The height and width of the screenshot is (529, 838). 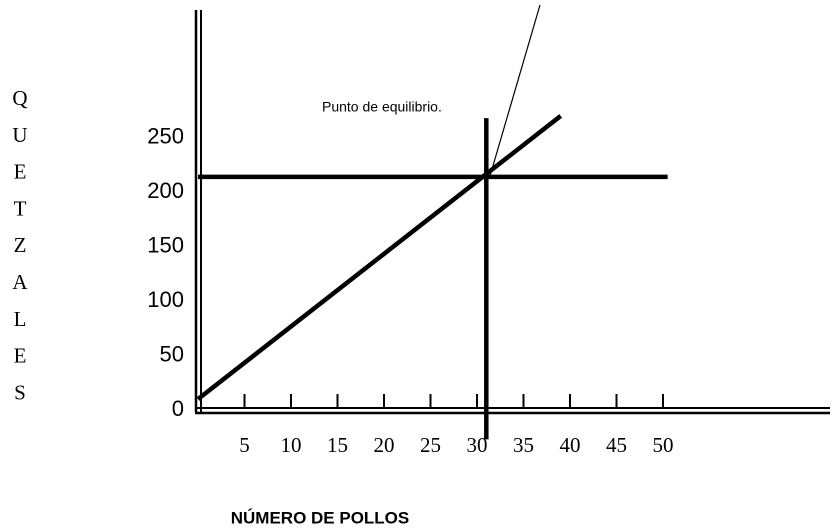 What do you see at coordinates (430, 445) in the screenshot?
I see `x-tick-label: 25` at bounding box center [430, 445].